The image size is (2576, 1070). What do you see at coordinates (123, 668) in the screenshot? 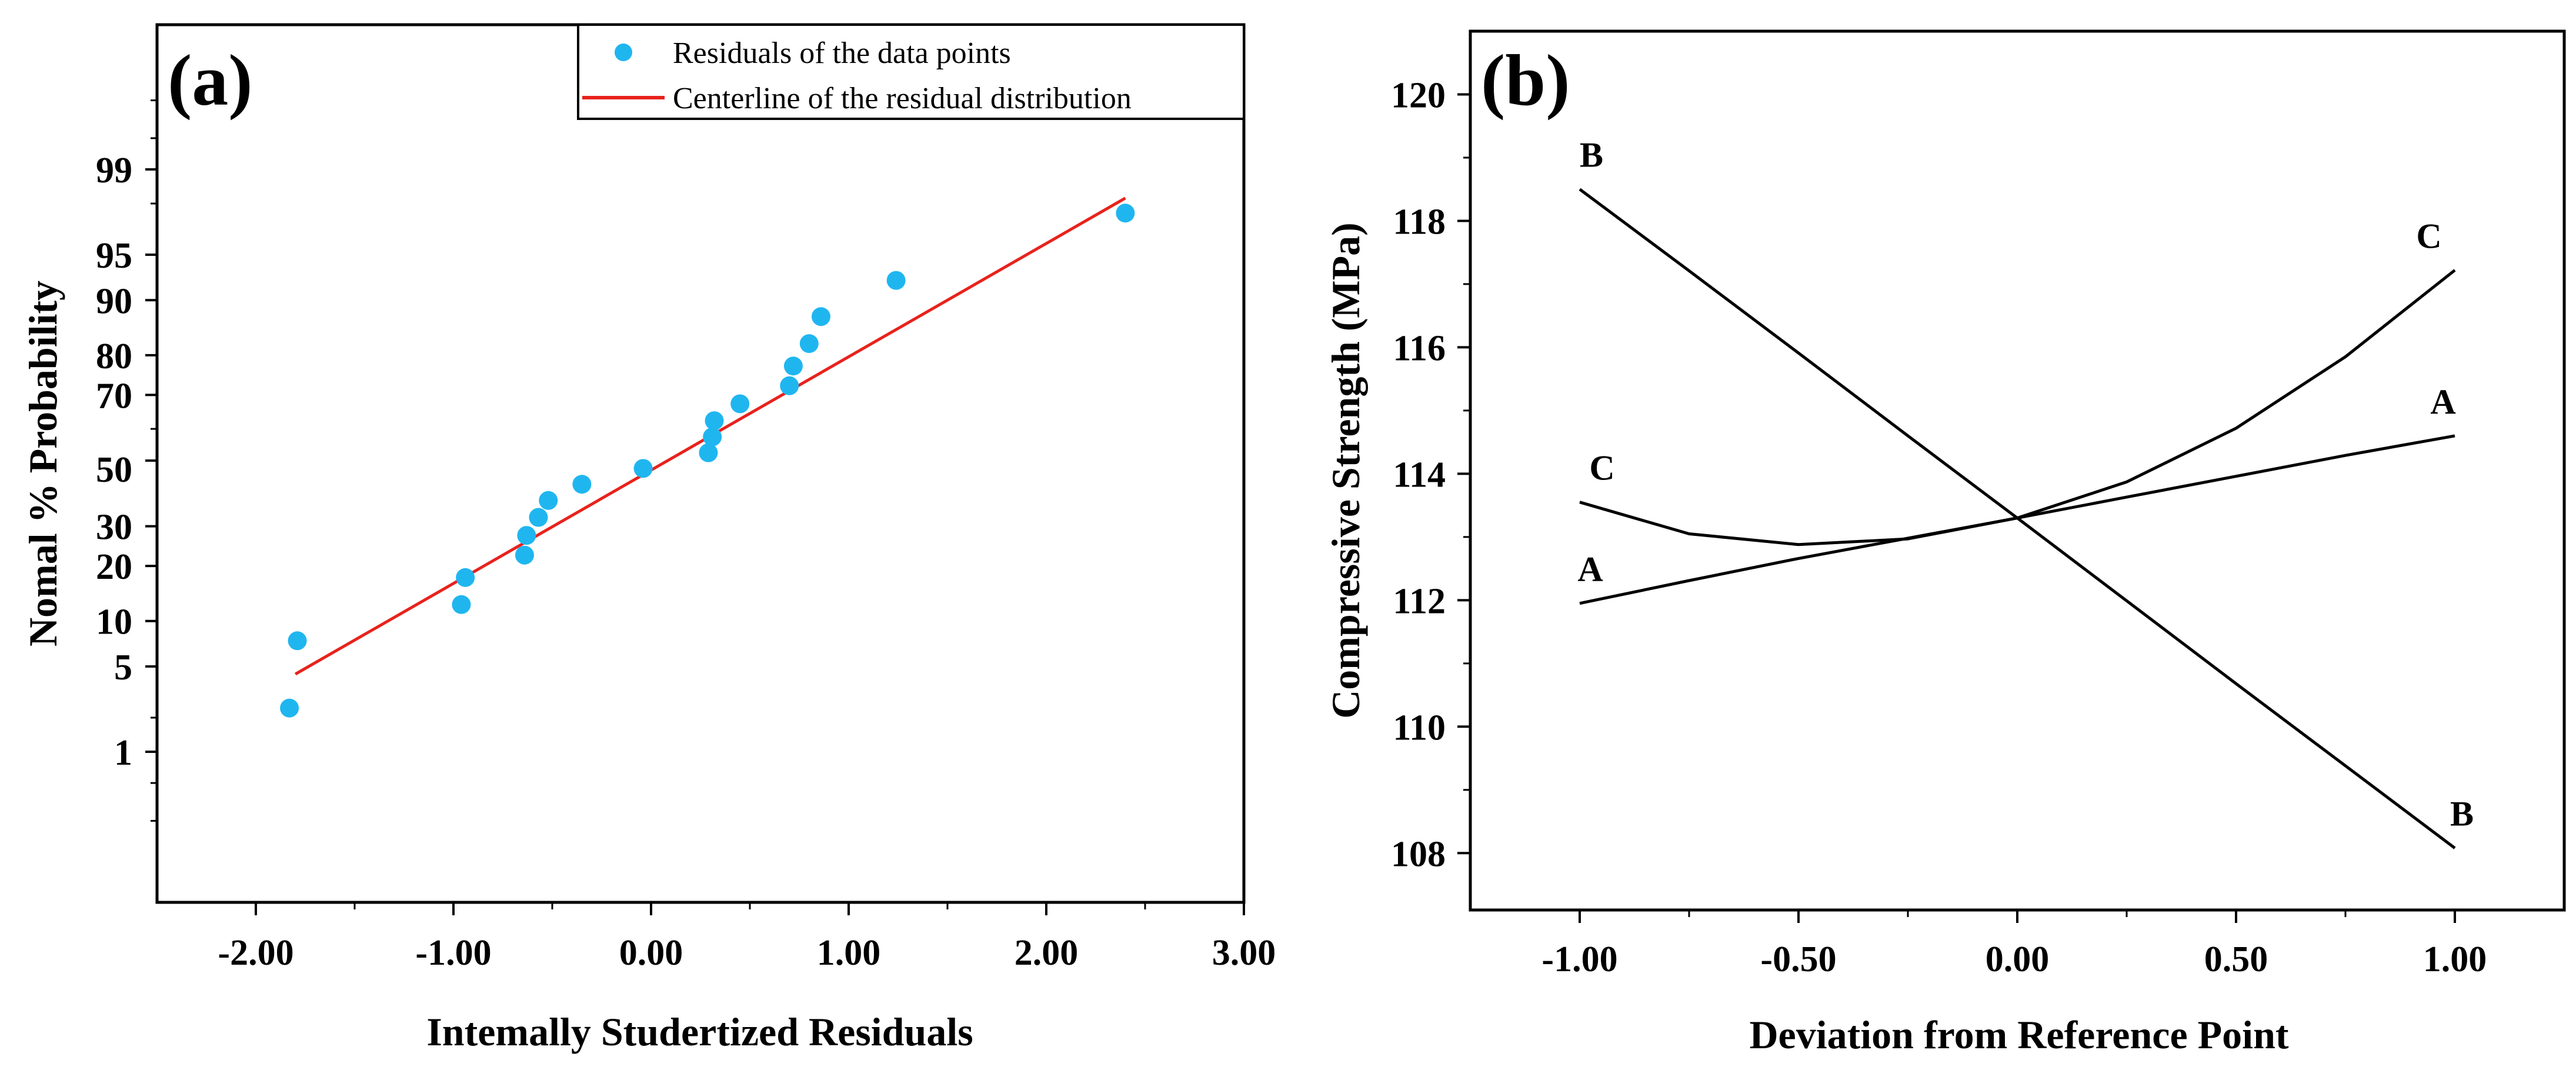
I see `y-tick-label-a: 5` at bounding box center [123, 668].